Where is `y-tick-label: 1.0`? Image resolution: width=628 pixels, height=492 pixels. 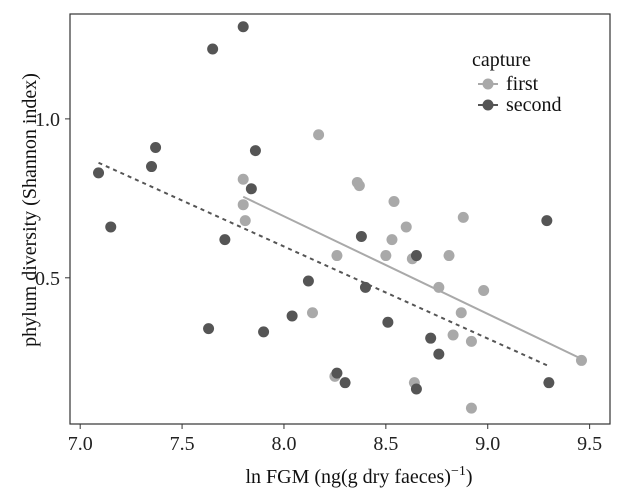 y-tick-label: 1.0 is located at coordinates (47, 120).